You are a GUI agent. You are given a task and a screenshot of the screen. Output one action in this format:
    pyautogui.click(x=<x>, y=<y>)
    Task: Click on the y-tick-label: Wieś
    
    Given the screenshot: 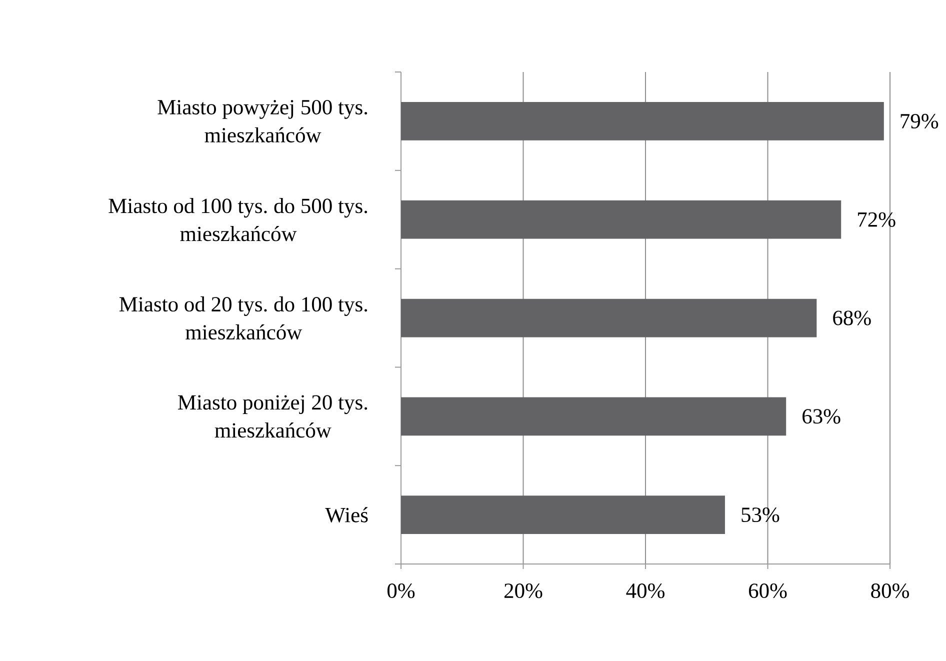 What is the action you would take?
    pyautogui.click(x=346, y=514)
    